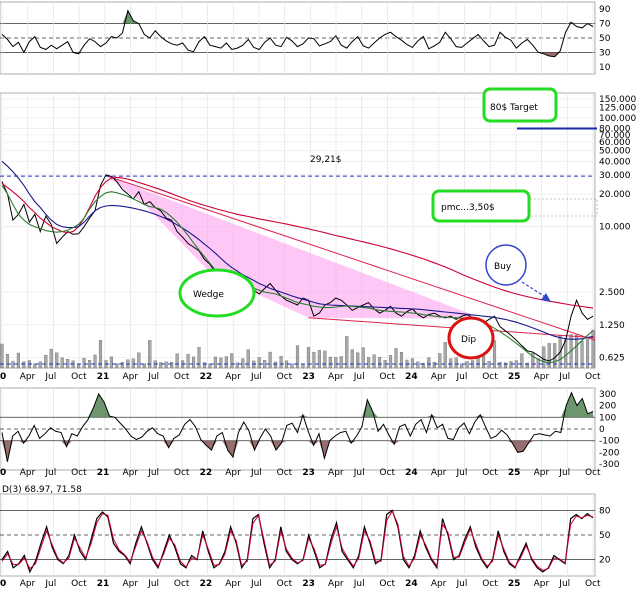  What do you see at coordinates (615, 176) in the screenshot?
I see `price-tick-label: 30.000` at bounding box center [615, 176].